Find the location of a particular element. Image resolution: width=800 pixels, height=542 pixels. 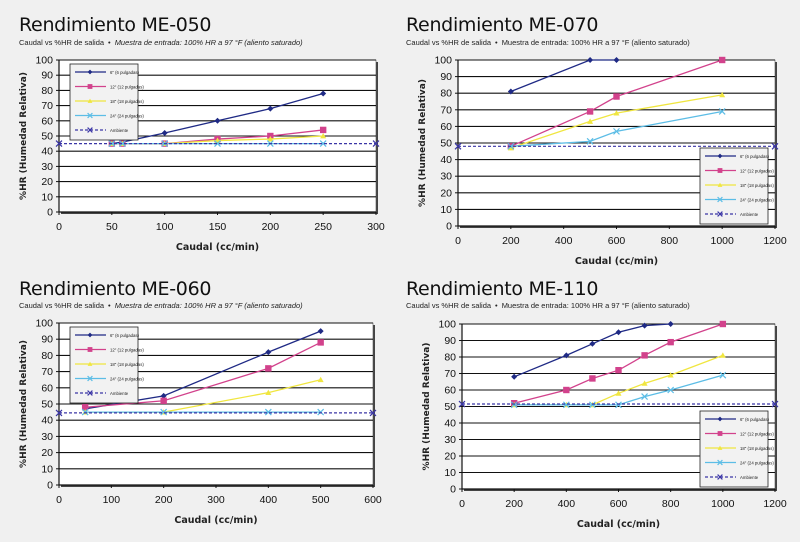

chart-title: Rendimiento ME-060 is located at coordinates (115, 289).